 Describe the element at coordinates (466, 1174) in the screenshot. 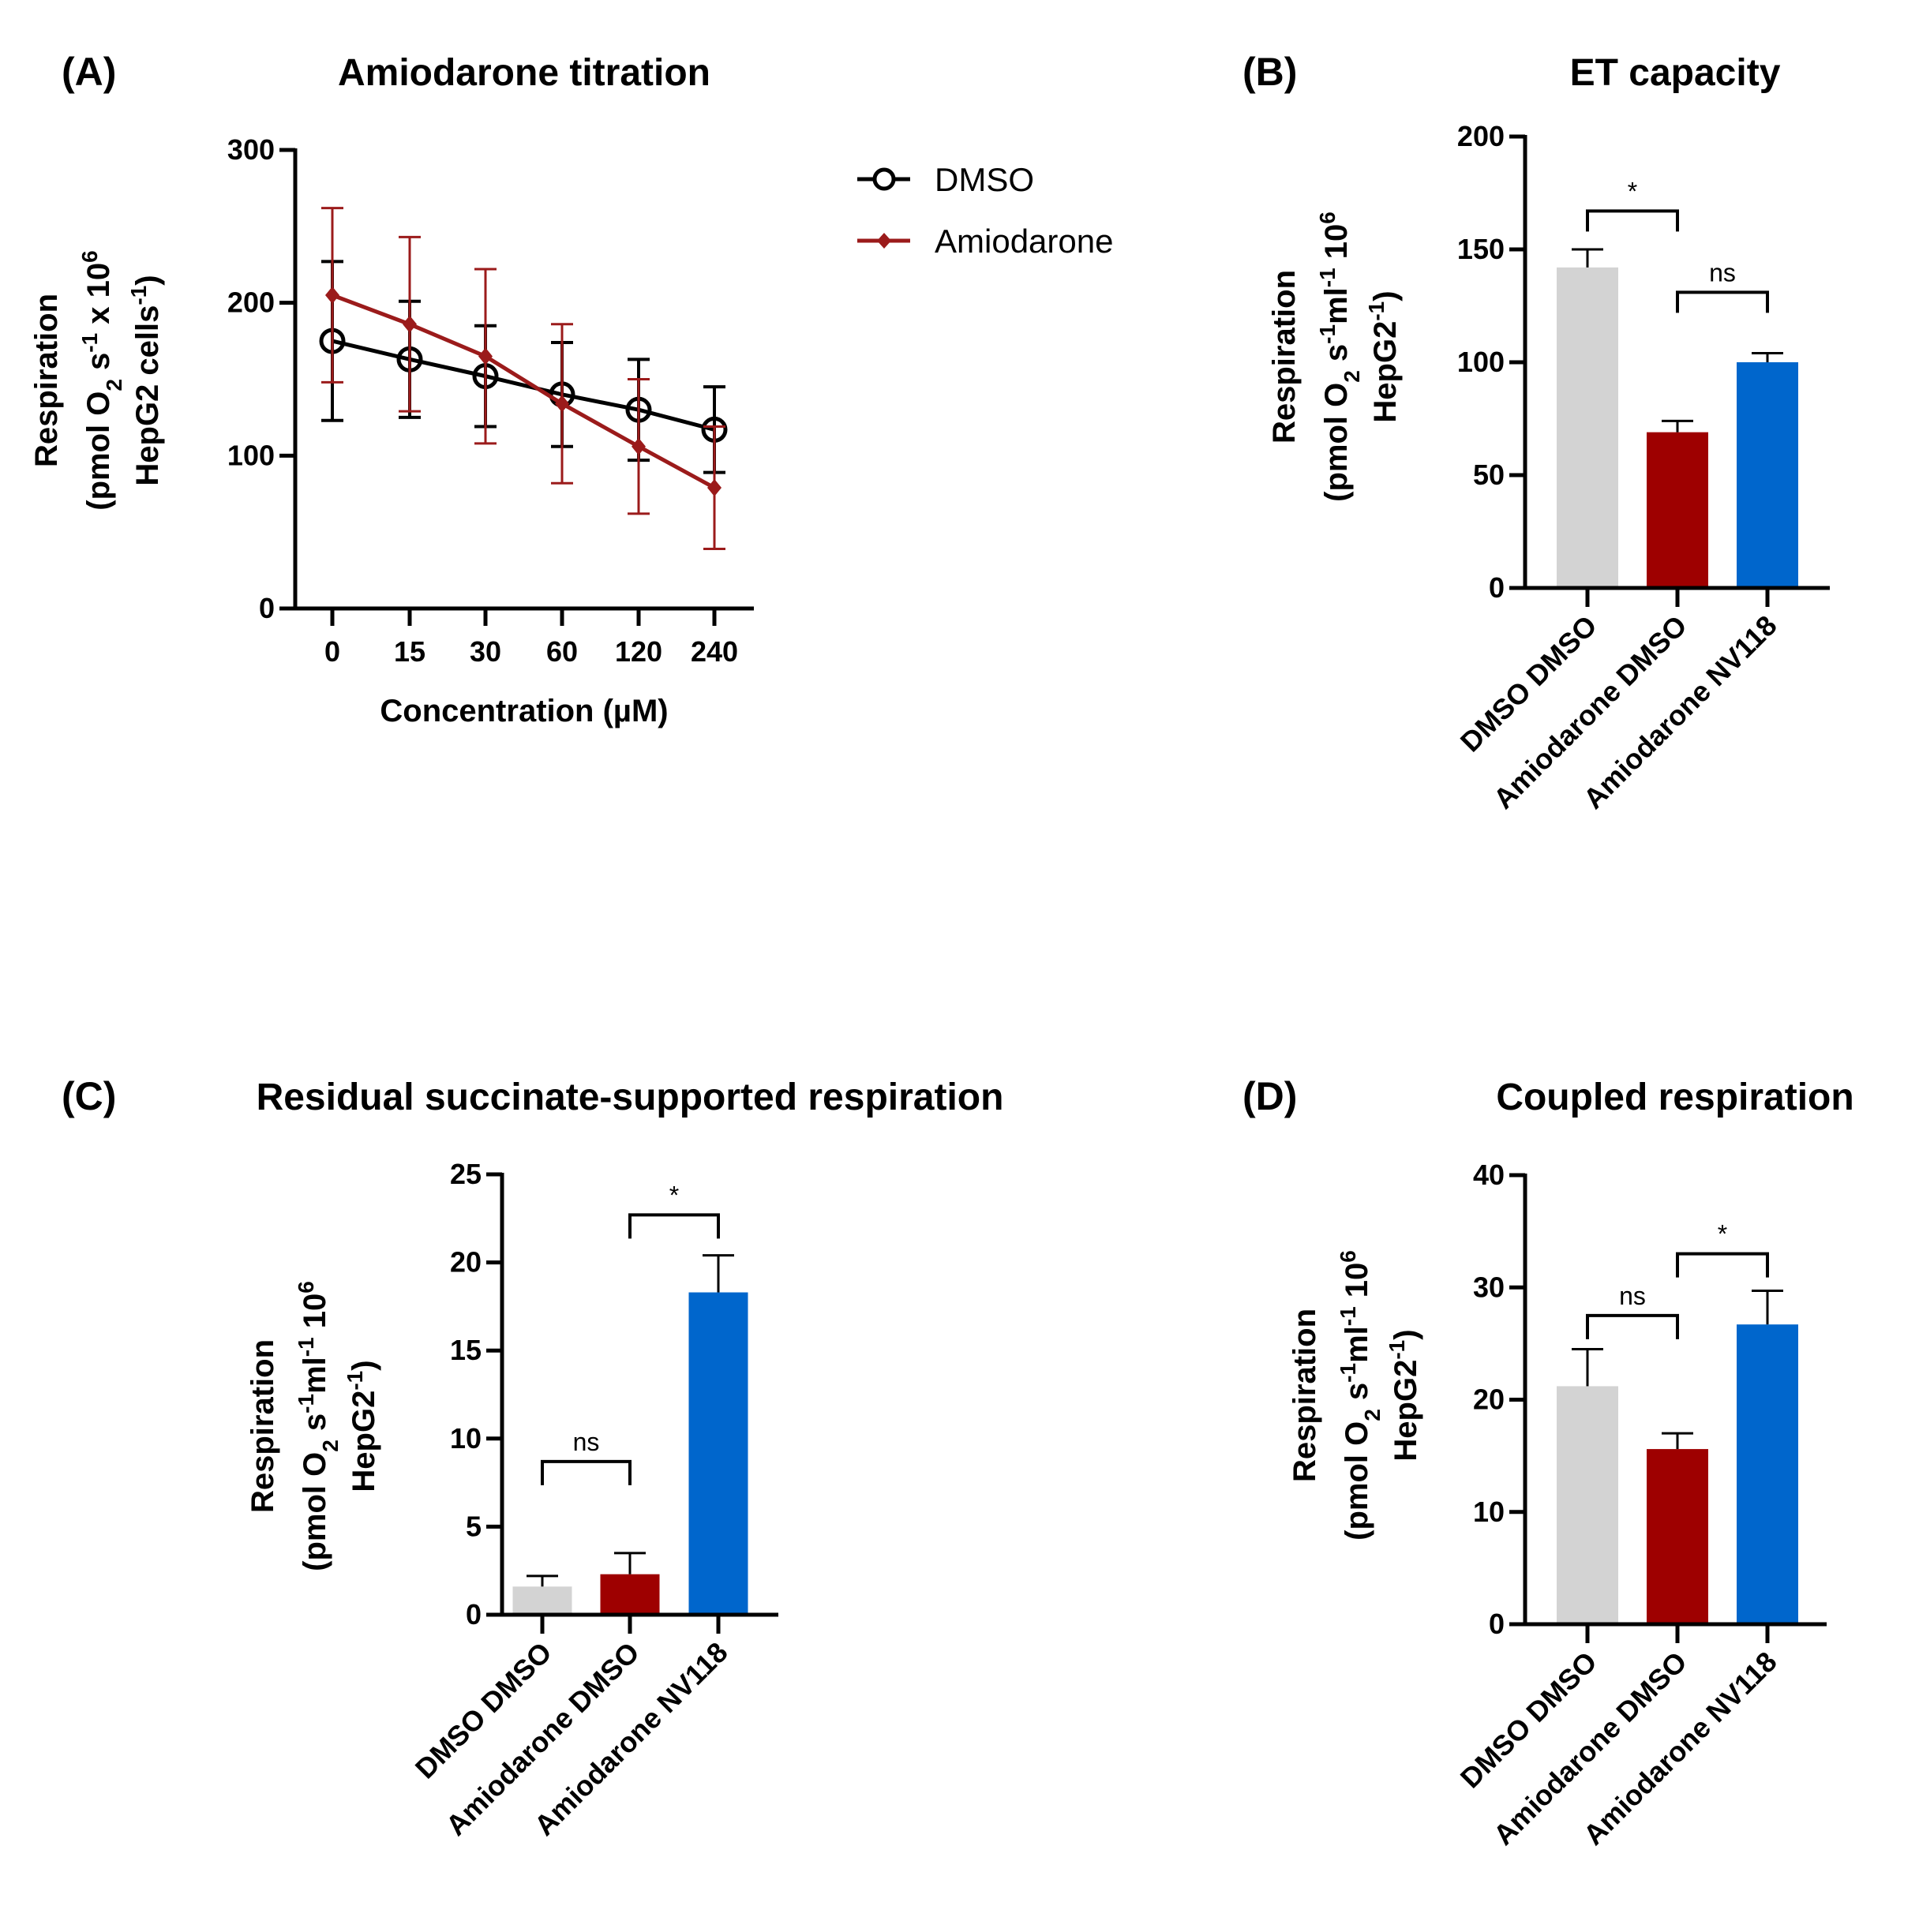

I see `y-tick-label: 25` at that location.